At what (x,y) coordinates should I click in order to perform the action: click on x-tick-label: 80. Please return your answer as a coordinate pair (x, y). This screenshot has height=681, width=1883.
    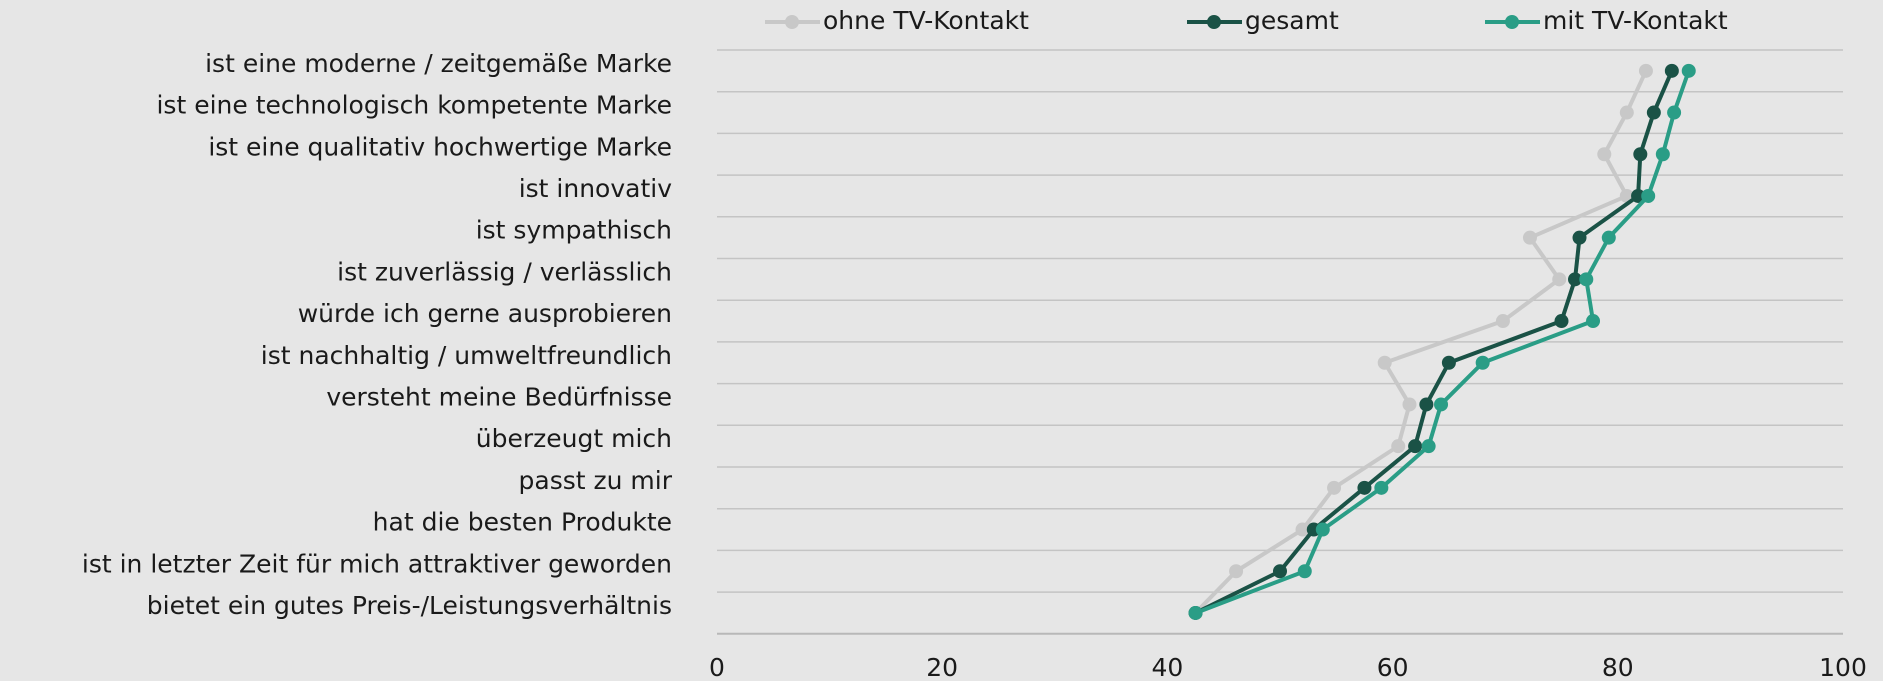
    Looking at the image, I should click on (1618, 667).